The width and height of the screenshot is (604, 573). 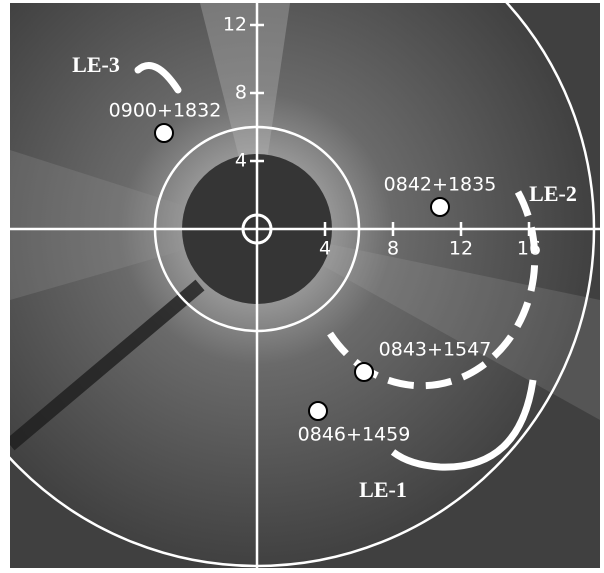 I want to click on x-tick-label: 12, so click(x=461, y=249).